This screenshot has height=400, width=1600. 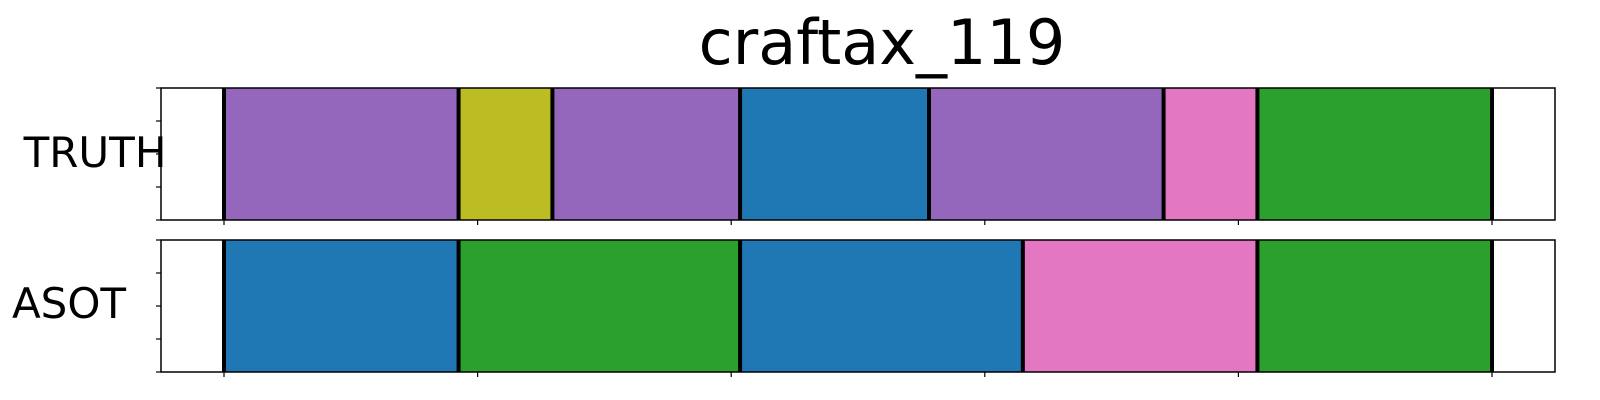 What do you see at coordinates (882, 42) in the screenshot?
I see `chart-title: craftax_119` at bounding box center [882, 42].